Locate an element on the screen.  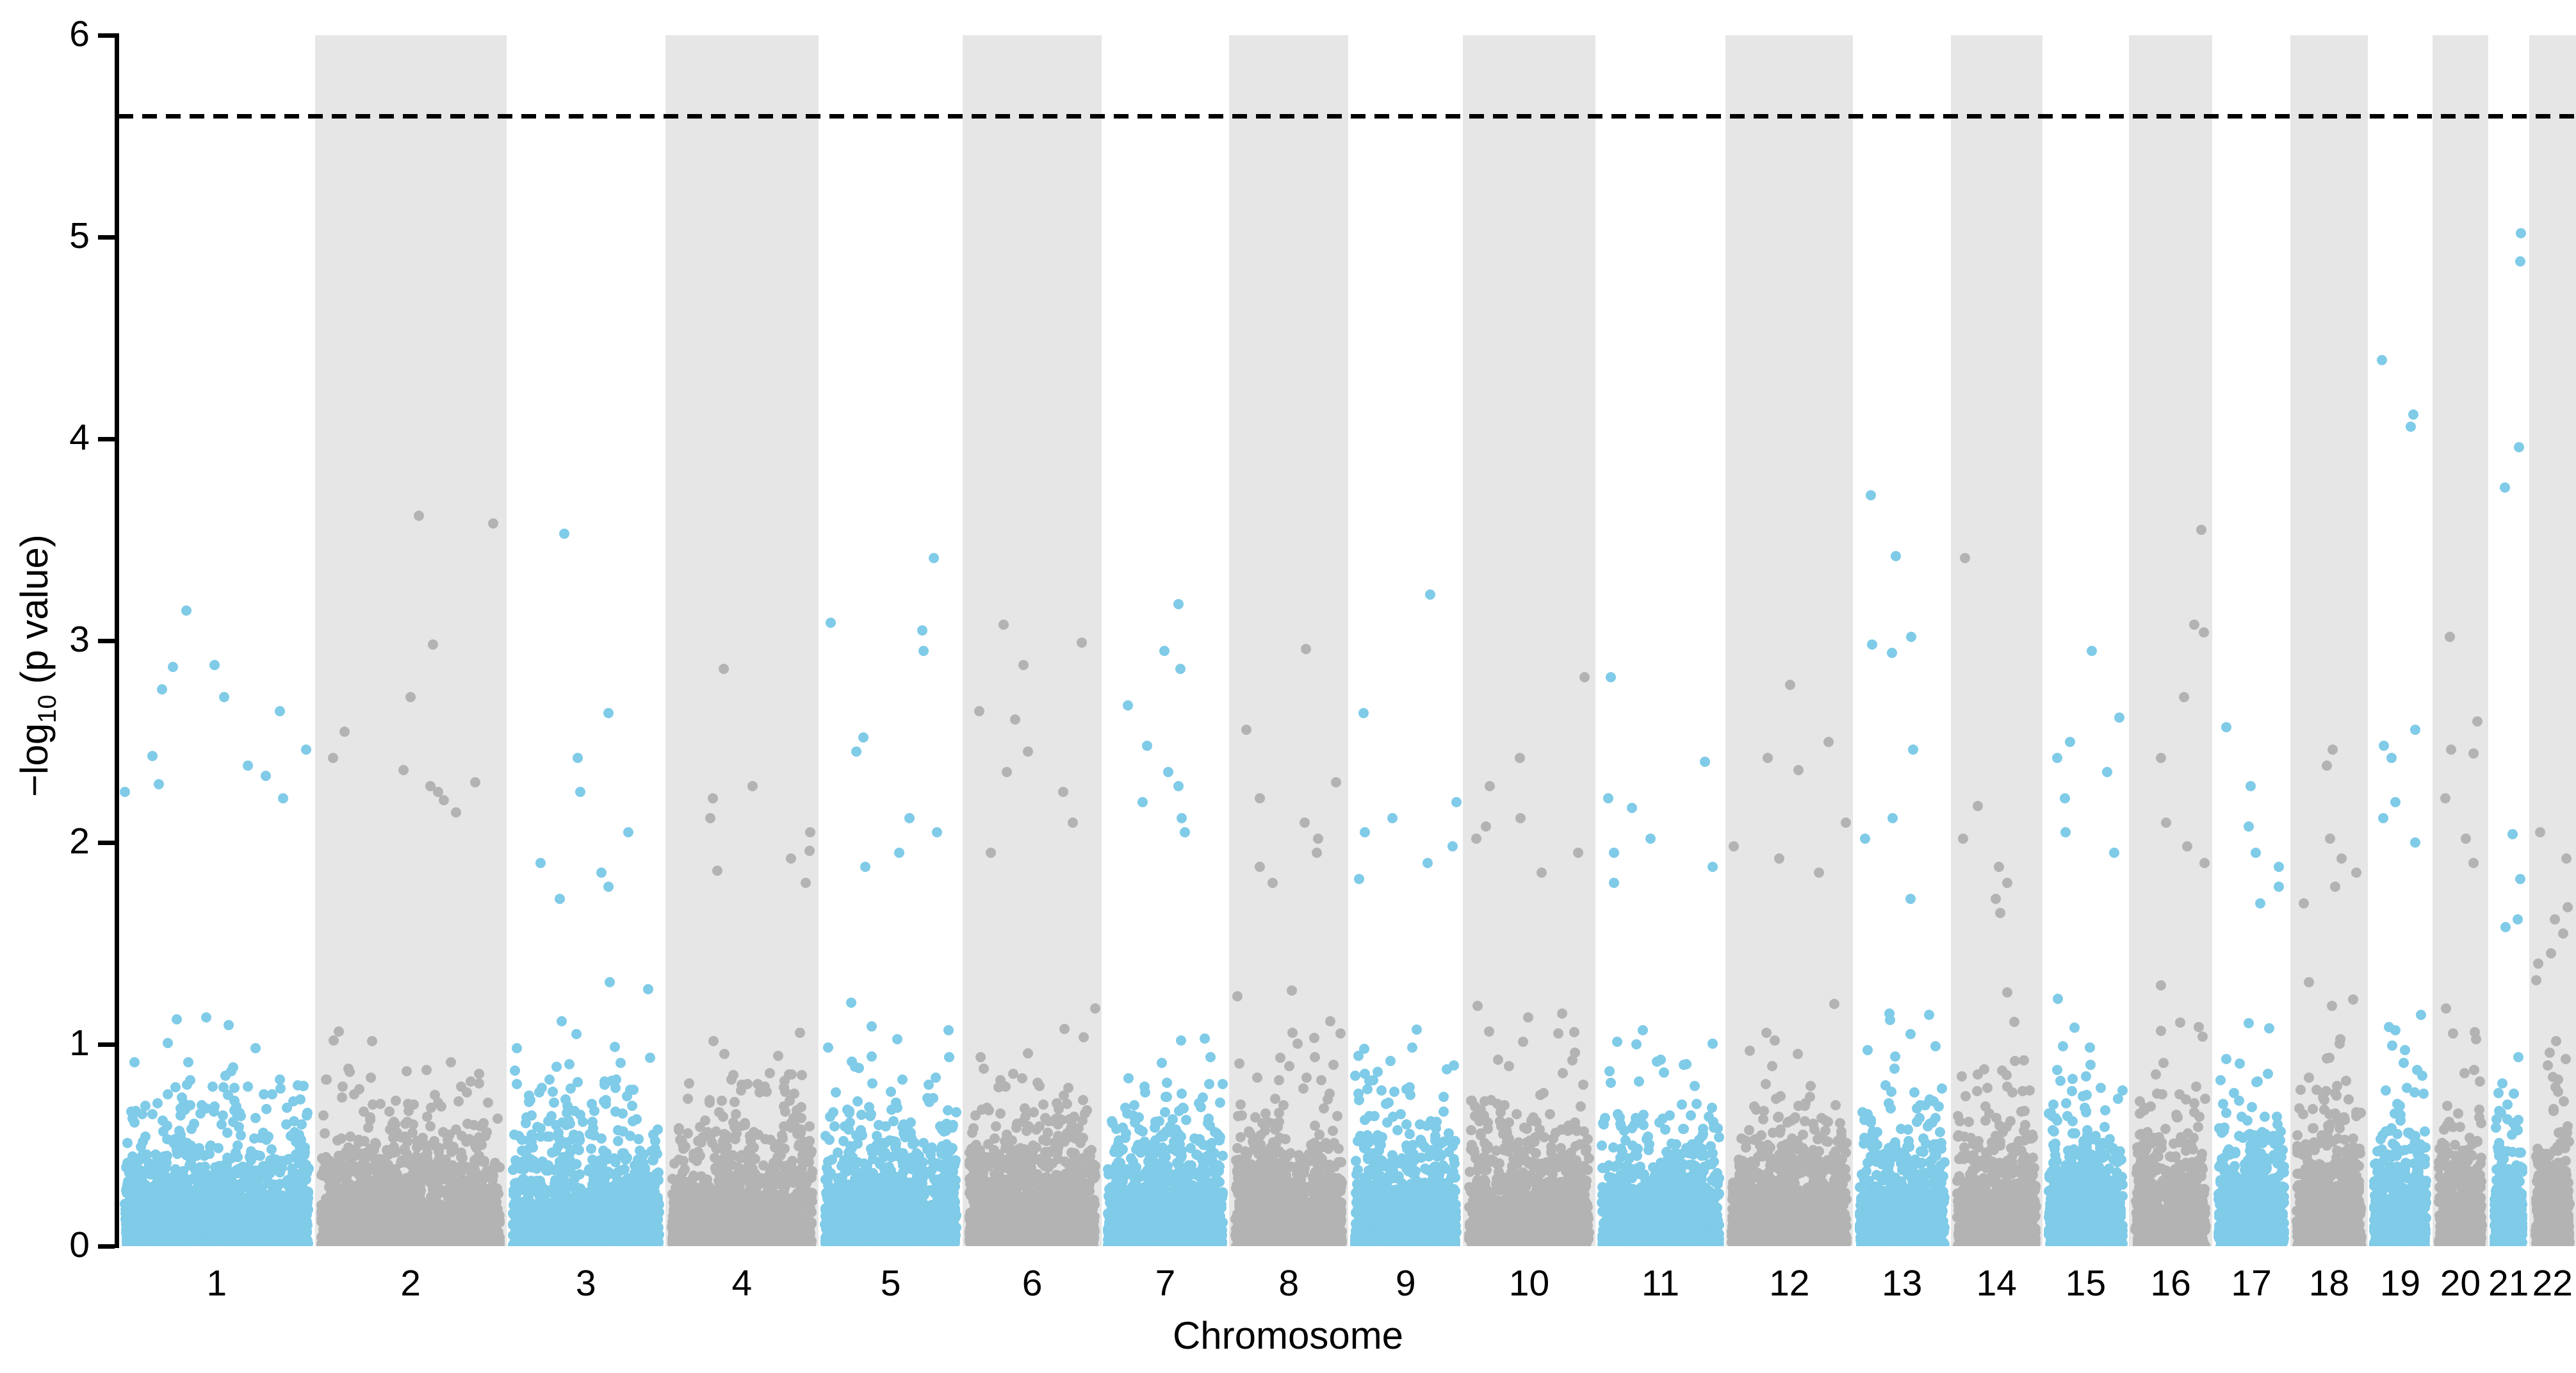
y-axis-title-prefix: −log is located at coordinates (34, 760).